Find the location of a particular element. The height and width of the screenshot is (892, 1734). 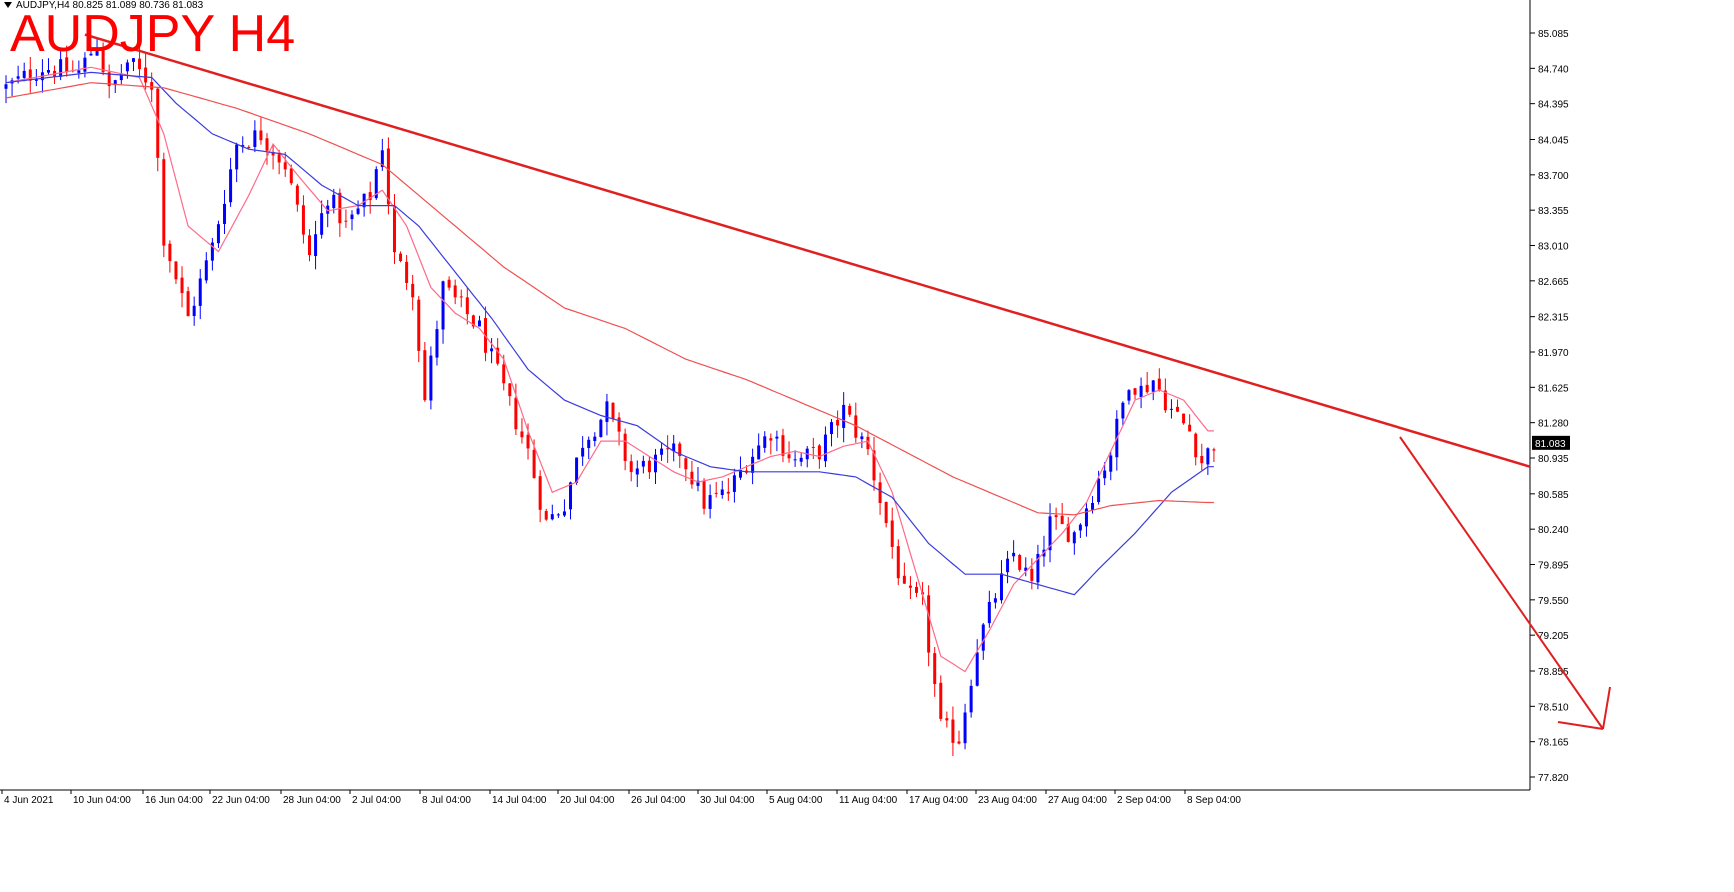

time-tick-label: 11 Aug 04:00 is located at coordinates (868, 800).